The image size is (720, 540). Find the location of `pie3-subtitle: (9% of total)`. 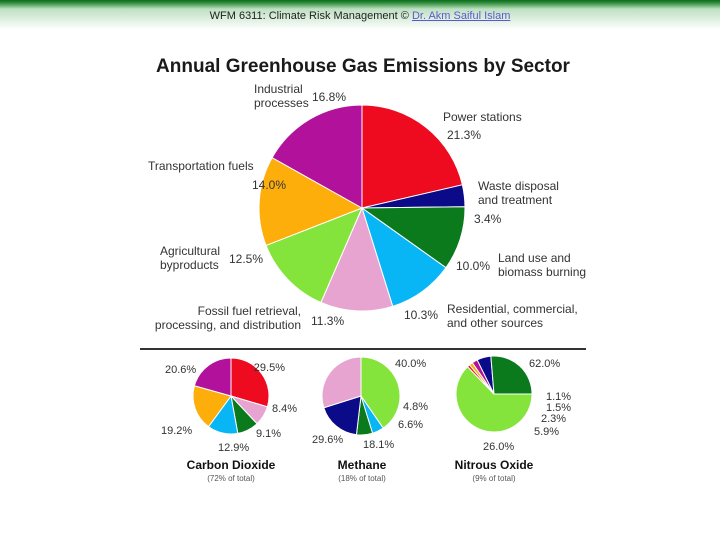

pie3-subtitle: (9% of total) is located at coordinates (493, 478).